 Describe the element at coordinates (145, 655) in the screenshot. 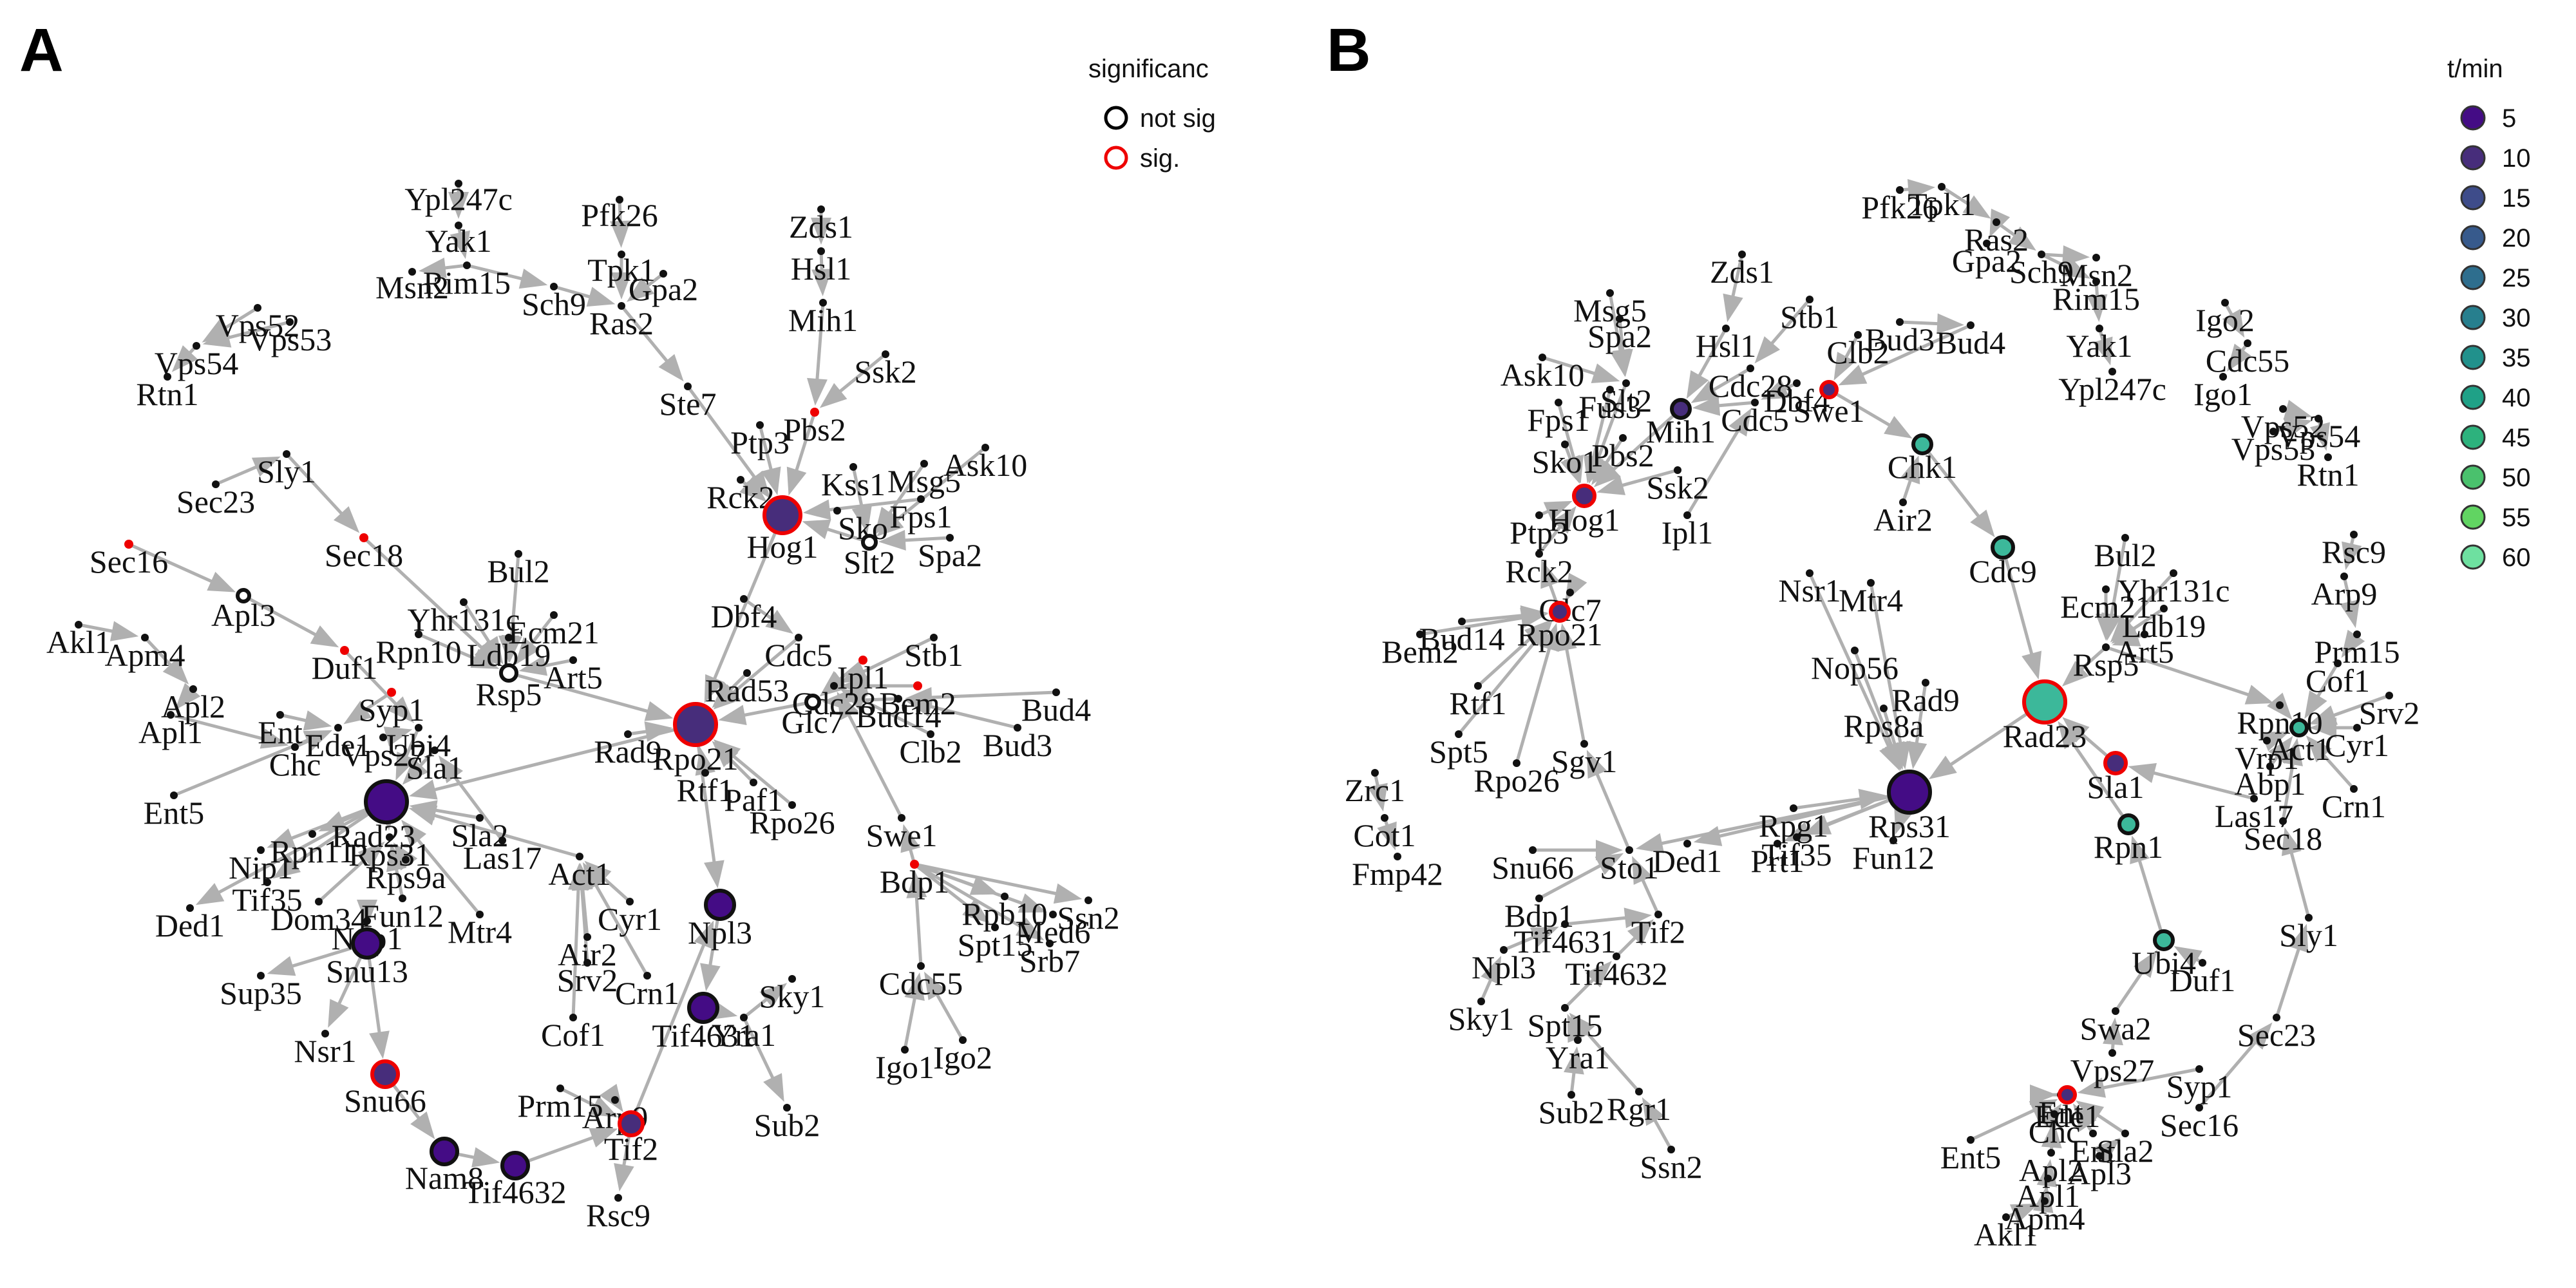

I see `node-label-a-apm4: Apm4` at that location.